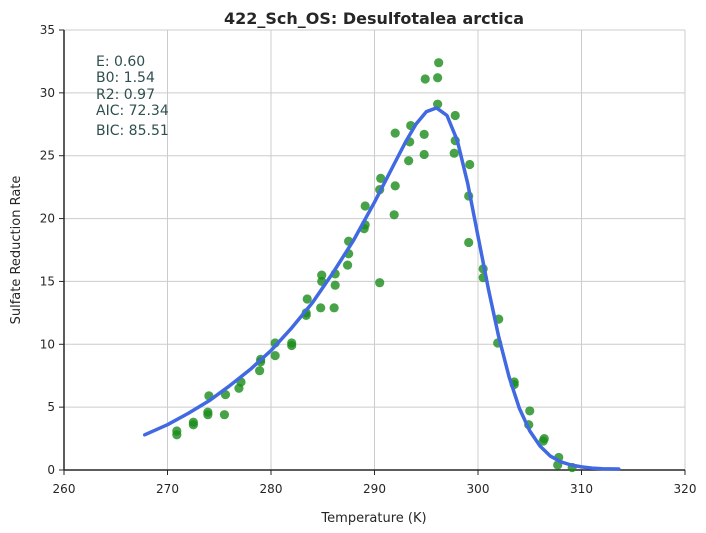 The width and height of the screenshot is (706, 533). What do you see at coordinates (16, 250) in the screenshot?
I see `y-axis-label: Sulfate Reduction Rate` at bounding box center [16, 250].